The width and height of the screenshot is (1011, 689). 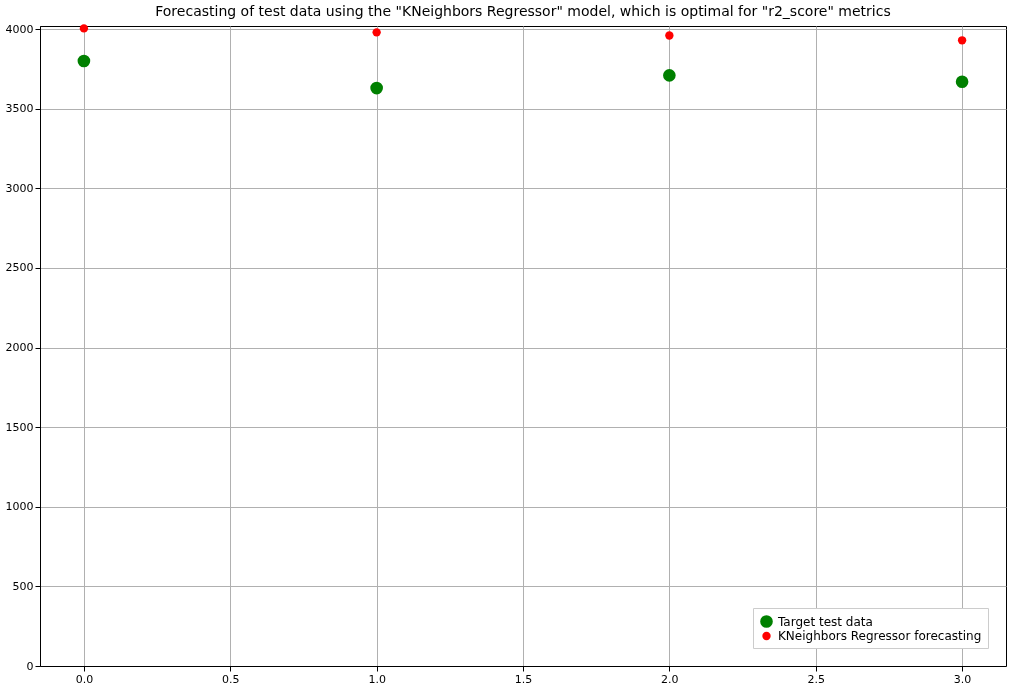 What do you see at coordinates (84, 679) in the screenshot?
I see `x-tick-label: 0.0` at bounding box center [84, 679].